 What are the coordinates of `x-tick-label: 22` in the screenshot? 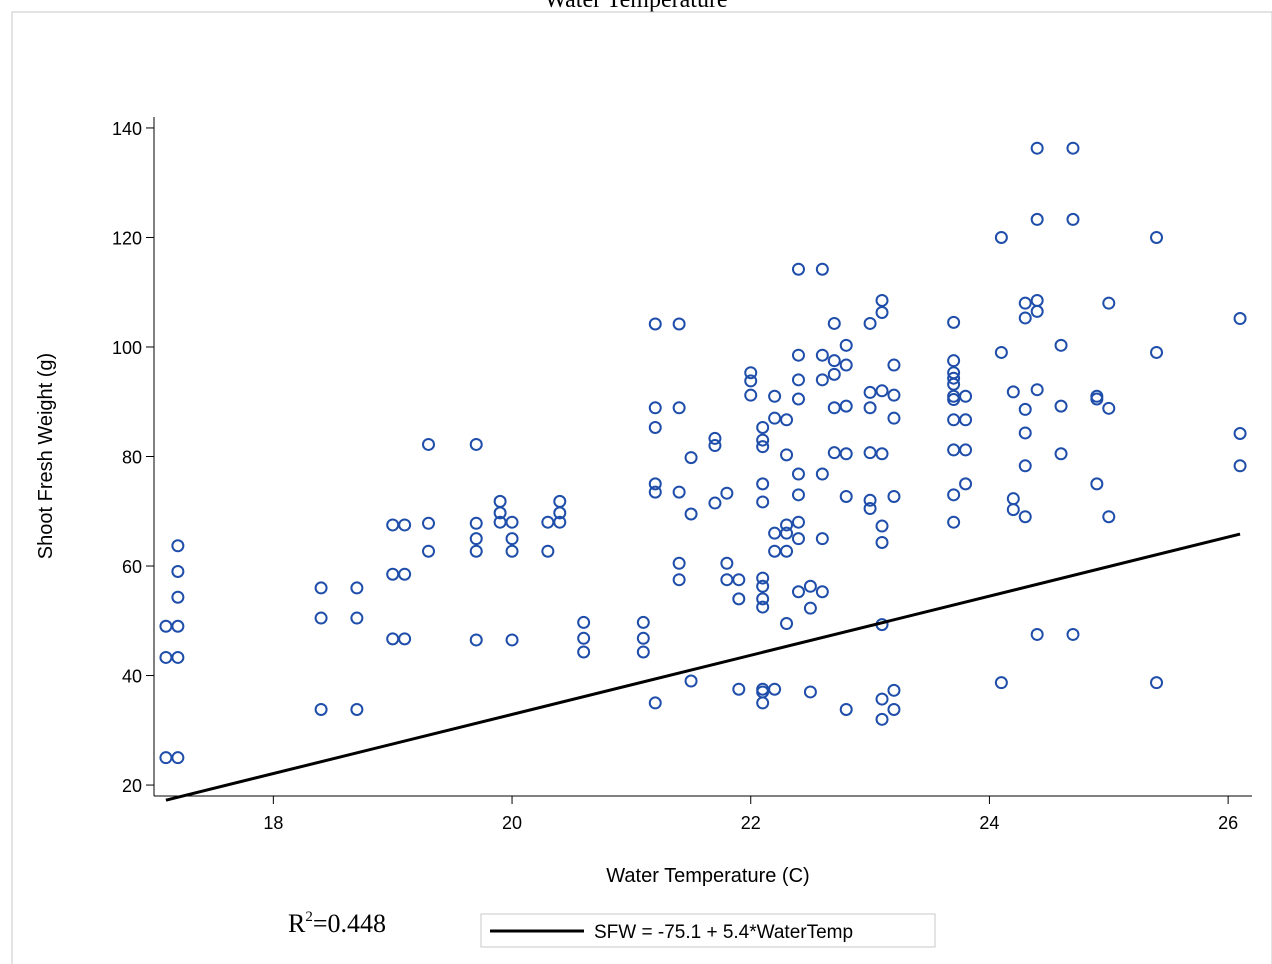 It's located at (751, 823).